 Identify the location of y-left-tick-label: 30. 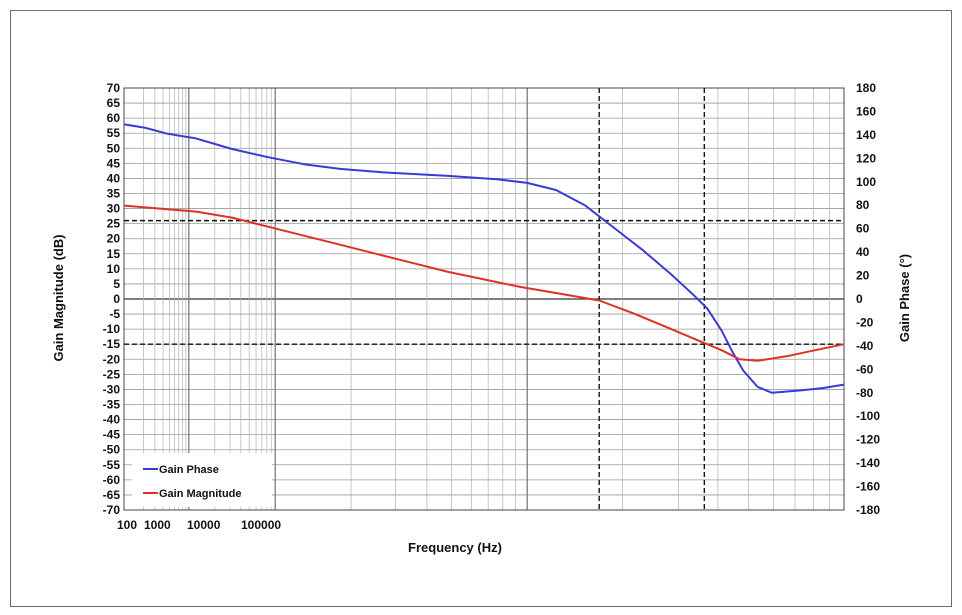
(114, 209).